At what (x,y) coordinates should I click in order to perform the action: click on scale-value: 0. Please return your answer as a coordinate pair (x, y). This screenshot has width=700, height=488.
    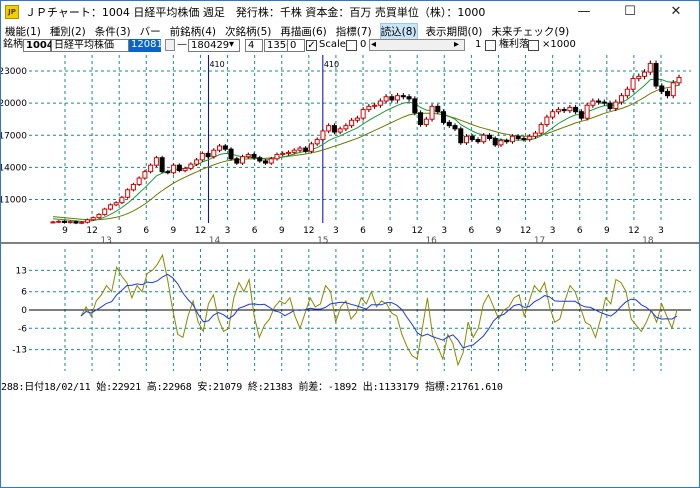
    Looking at the image, I should click on (363, 44).